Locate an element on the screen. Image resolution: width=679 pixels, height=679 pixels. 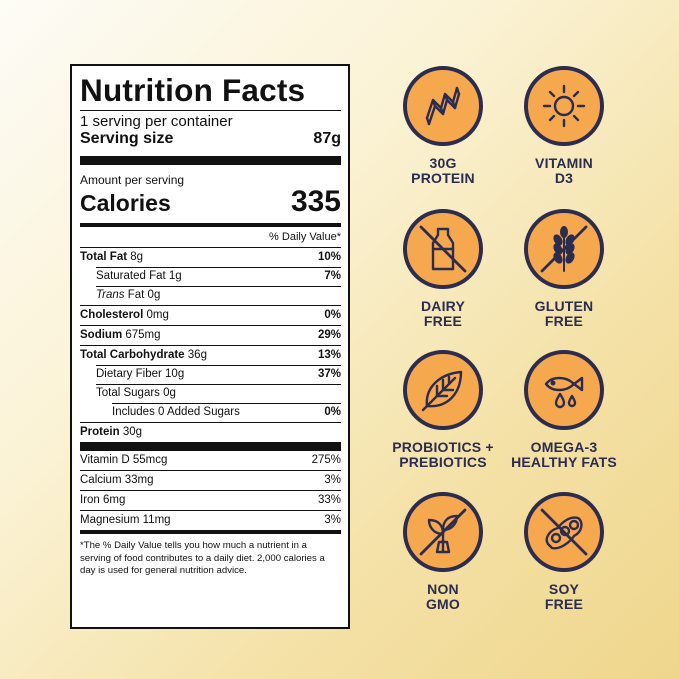
nutrient-row: Total Carbohydrate 36g 13% is located at coordinates (210, 355).